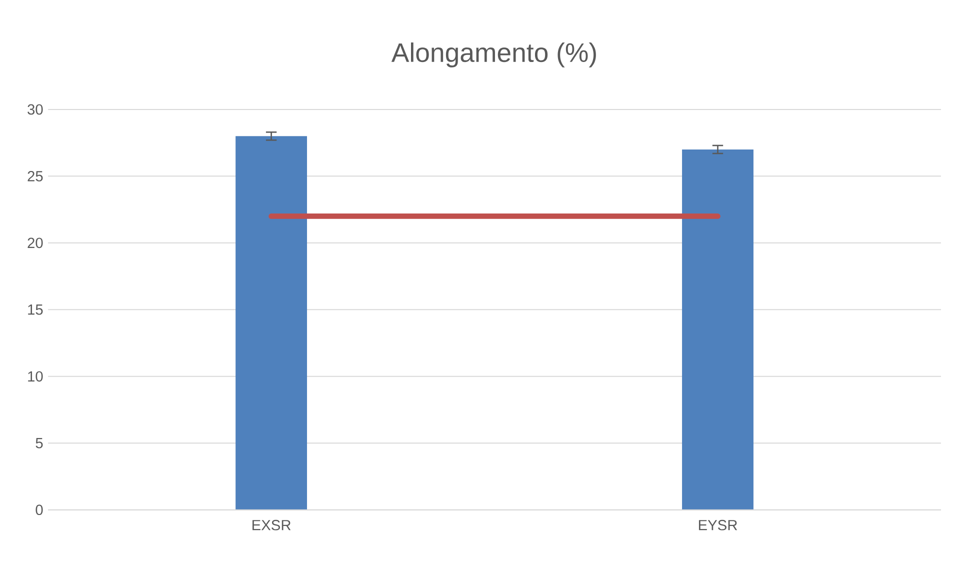 This screenshot has height=565, width=957. Describe the element at coordinates (35, 109) in the screenshot. I see `y-tick-label: 30` at that location.